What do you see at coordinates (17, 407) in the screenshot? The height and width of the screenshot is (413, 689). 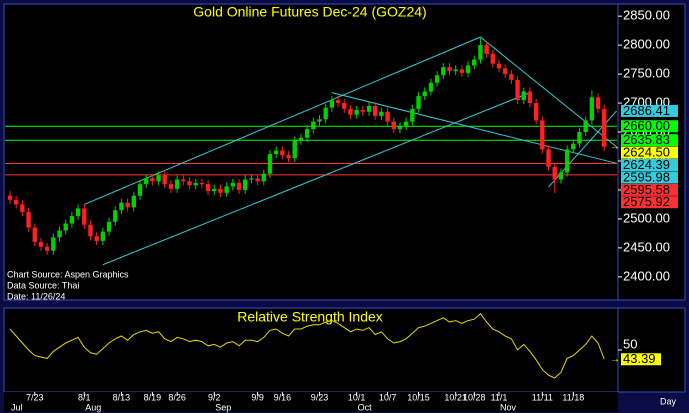 I see `month-label: Jul` at bounding box center [17, 407].